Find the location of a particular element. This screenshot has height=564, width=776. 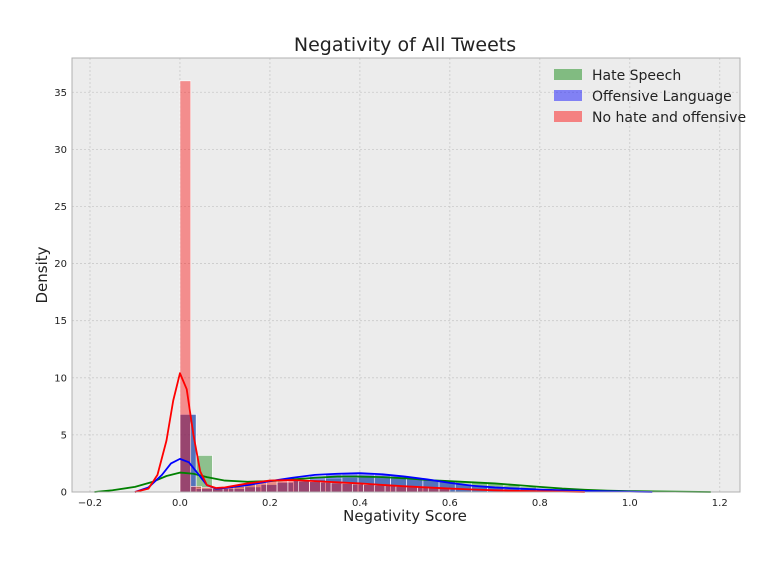

x-tick-label: 0.8 is located at coordinates (540, 503).